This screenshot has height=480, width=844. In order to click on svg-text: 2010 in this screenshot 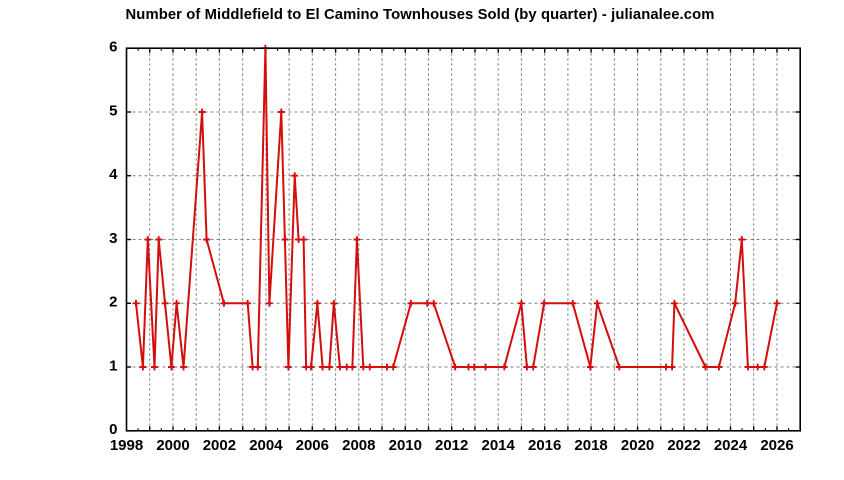, I will do `click(405, 445)`.